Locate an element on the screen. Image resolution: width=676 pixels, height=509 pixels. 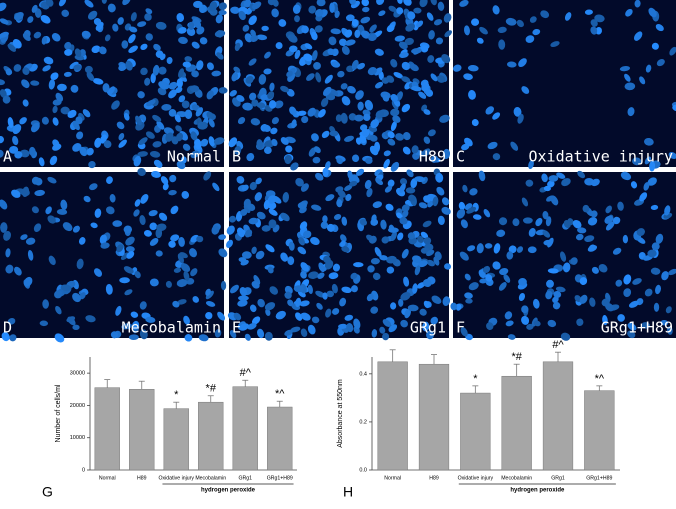
panel-letter: H is located at coordinates (348, 492).